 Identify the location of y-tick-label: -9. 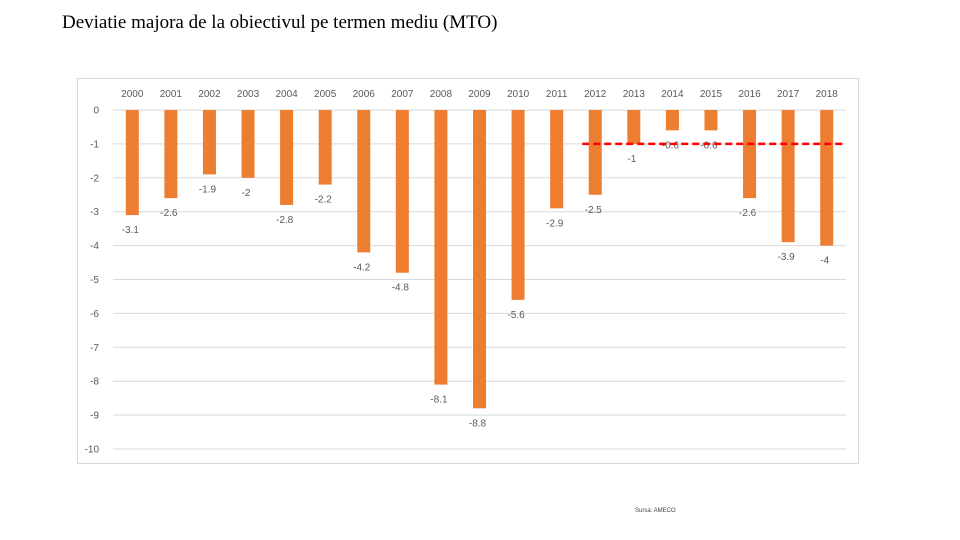
(94, 416).